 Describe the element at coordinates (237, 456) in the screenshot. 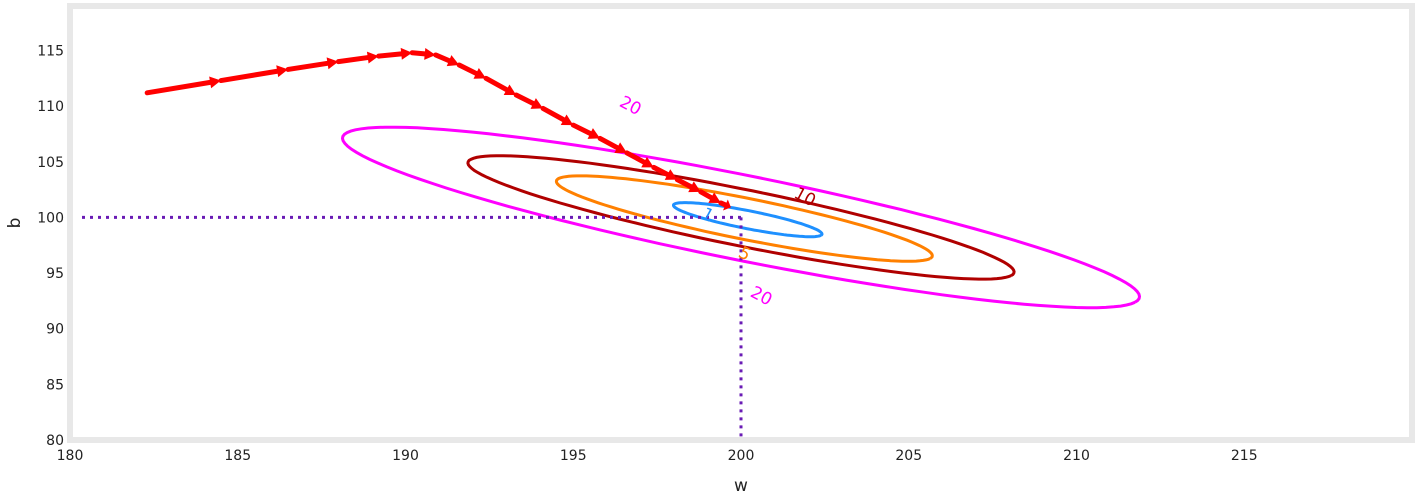

I see `x-tick-label-185: 185` at that location.